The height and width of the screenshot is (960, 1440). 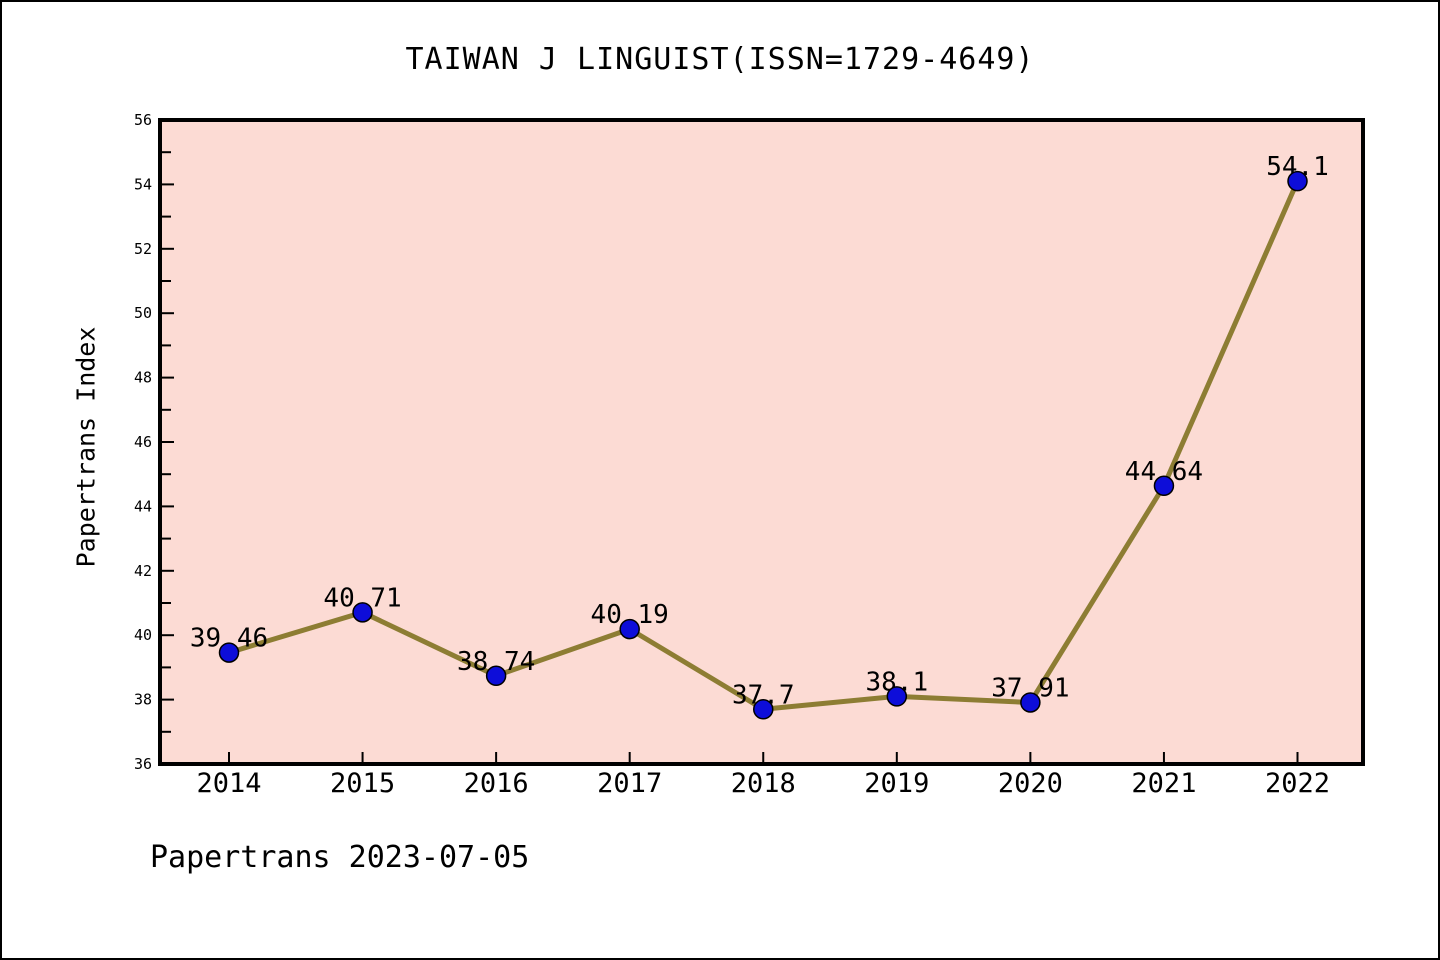 What do you see at coordinates (763, 783) in the screenshot?
I see `x-tick-label: 2018` at bounding box center [763, 783].